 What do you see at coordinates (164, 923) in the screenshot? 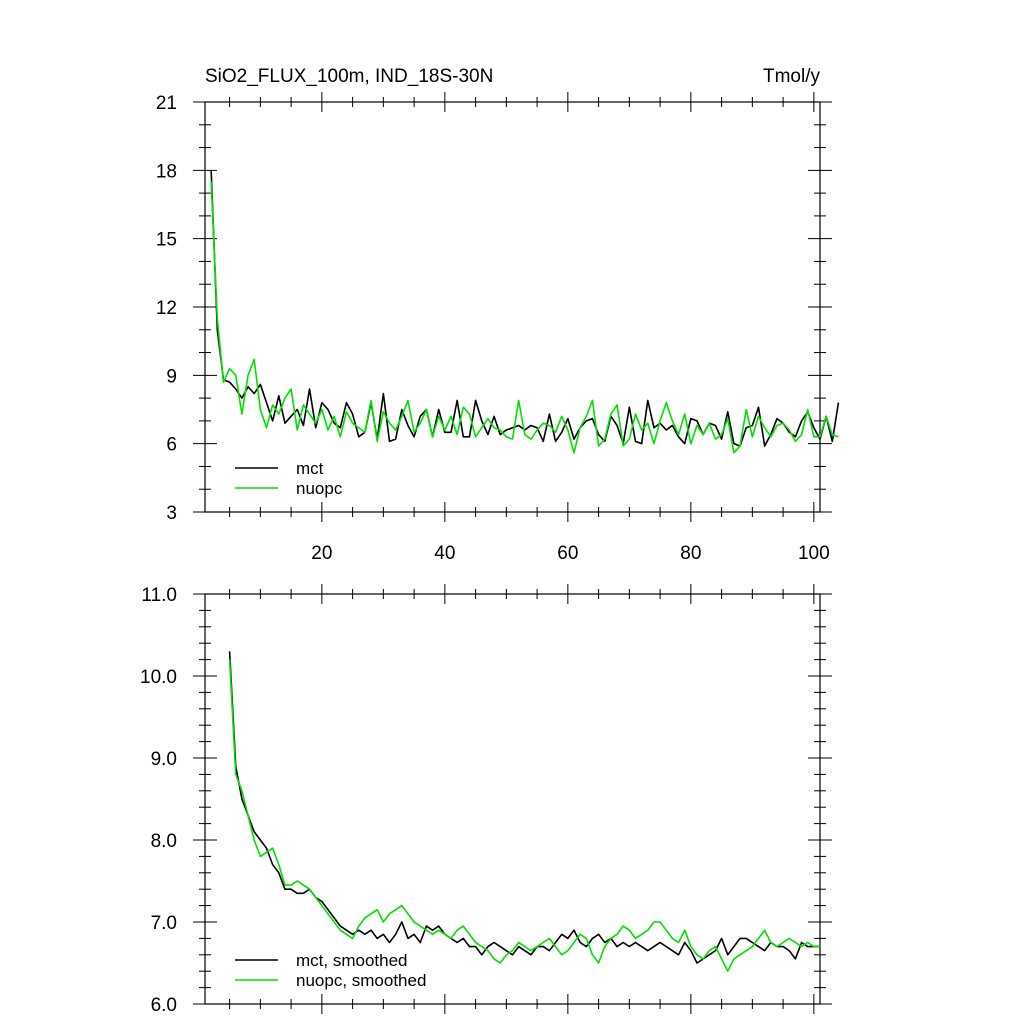
I see `y-tick-label: 7.0` at bounding box center [164, 923].